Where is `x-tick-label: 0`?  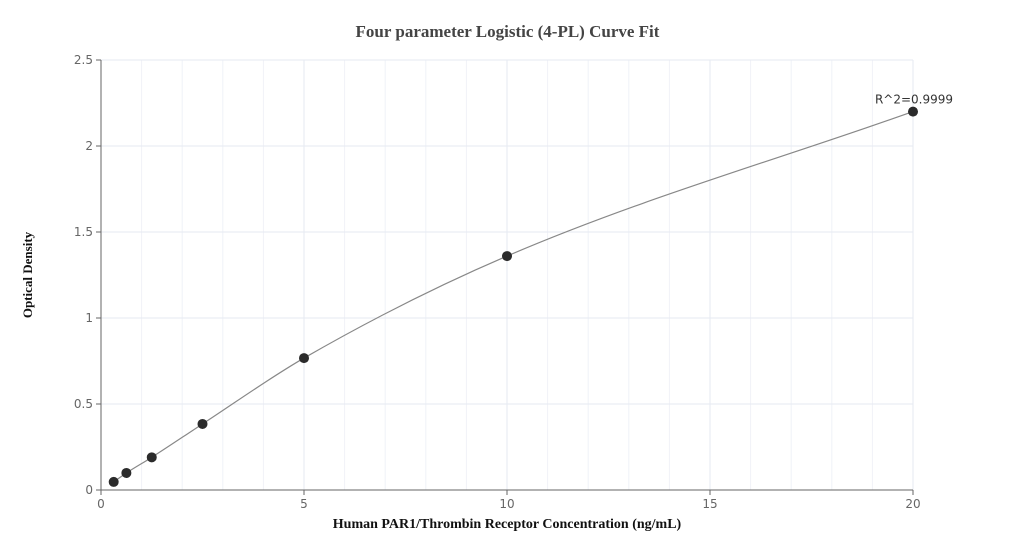 x-tick-label: 0 is located at coordinates (101, 504).